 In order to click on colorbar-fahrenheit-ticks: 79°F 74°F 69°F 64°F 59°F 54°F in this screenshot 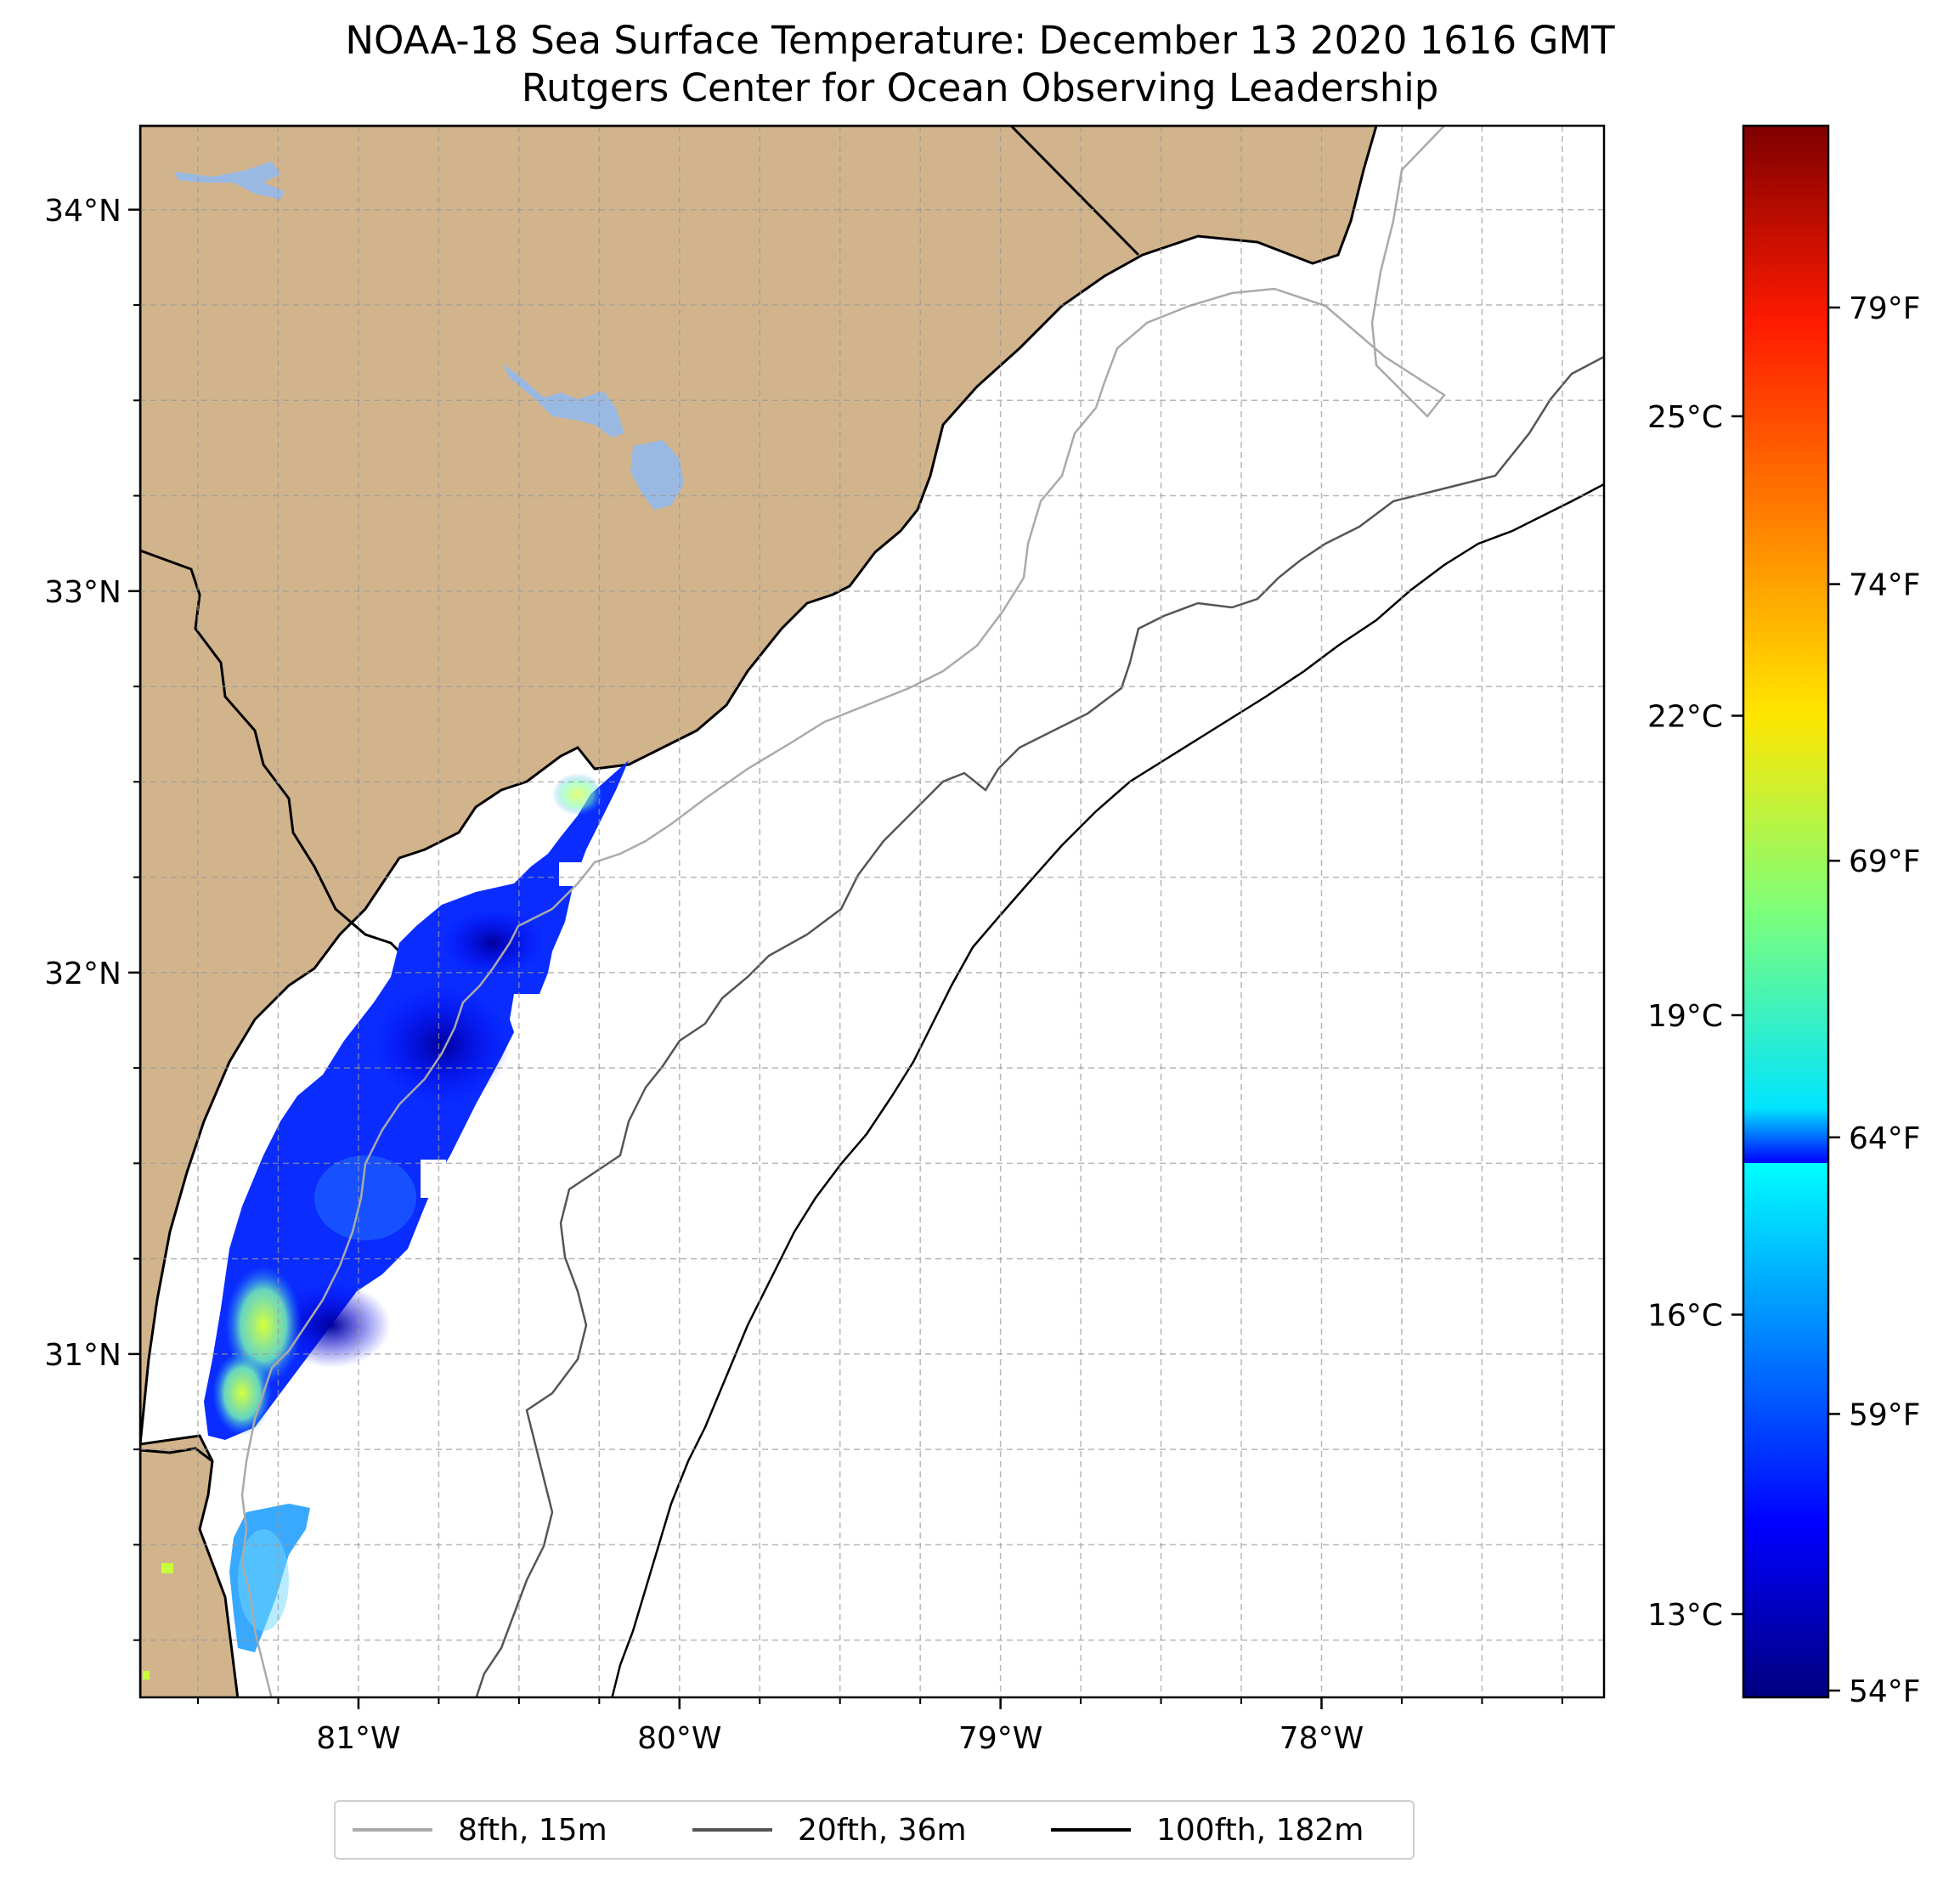, I will do `click(1874, 1000)`.